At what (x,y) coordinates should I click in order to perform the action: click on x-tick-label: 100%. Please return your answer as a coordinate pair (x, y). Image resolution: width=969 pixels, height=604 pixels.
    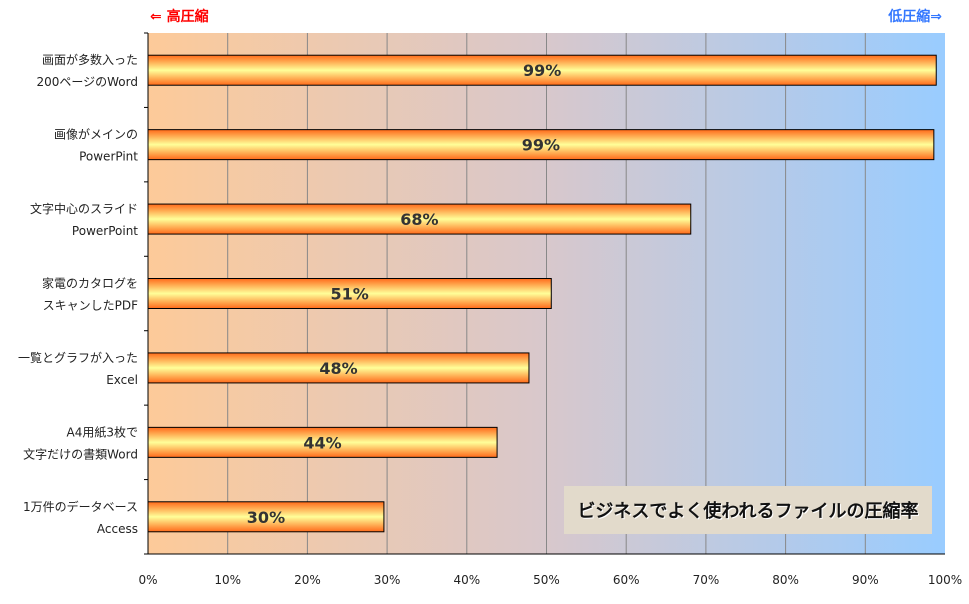
    Looking at the image, I should click on (945, 580).